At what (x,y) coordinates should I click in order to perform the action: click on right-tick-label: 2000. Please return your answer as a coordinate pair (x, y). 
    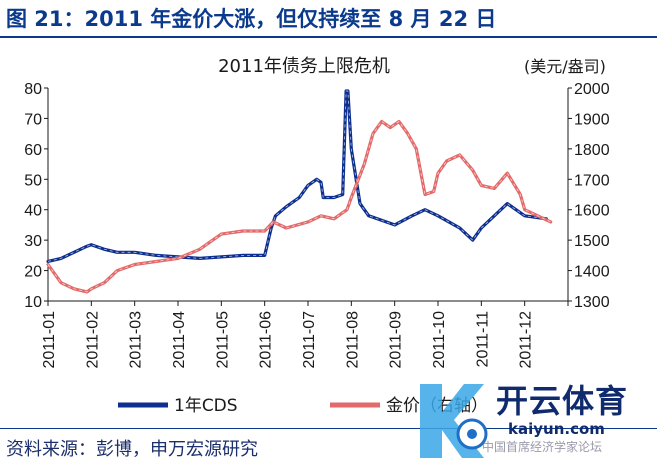
    Looking at the image, I should click on (592, 89).